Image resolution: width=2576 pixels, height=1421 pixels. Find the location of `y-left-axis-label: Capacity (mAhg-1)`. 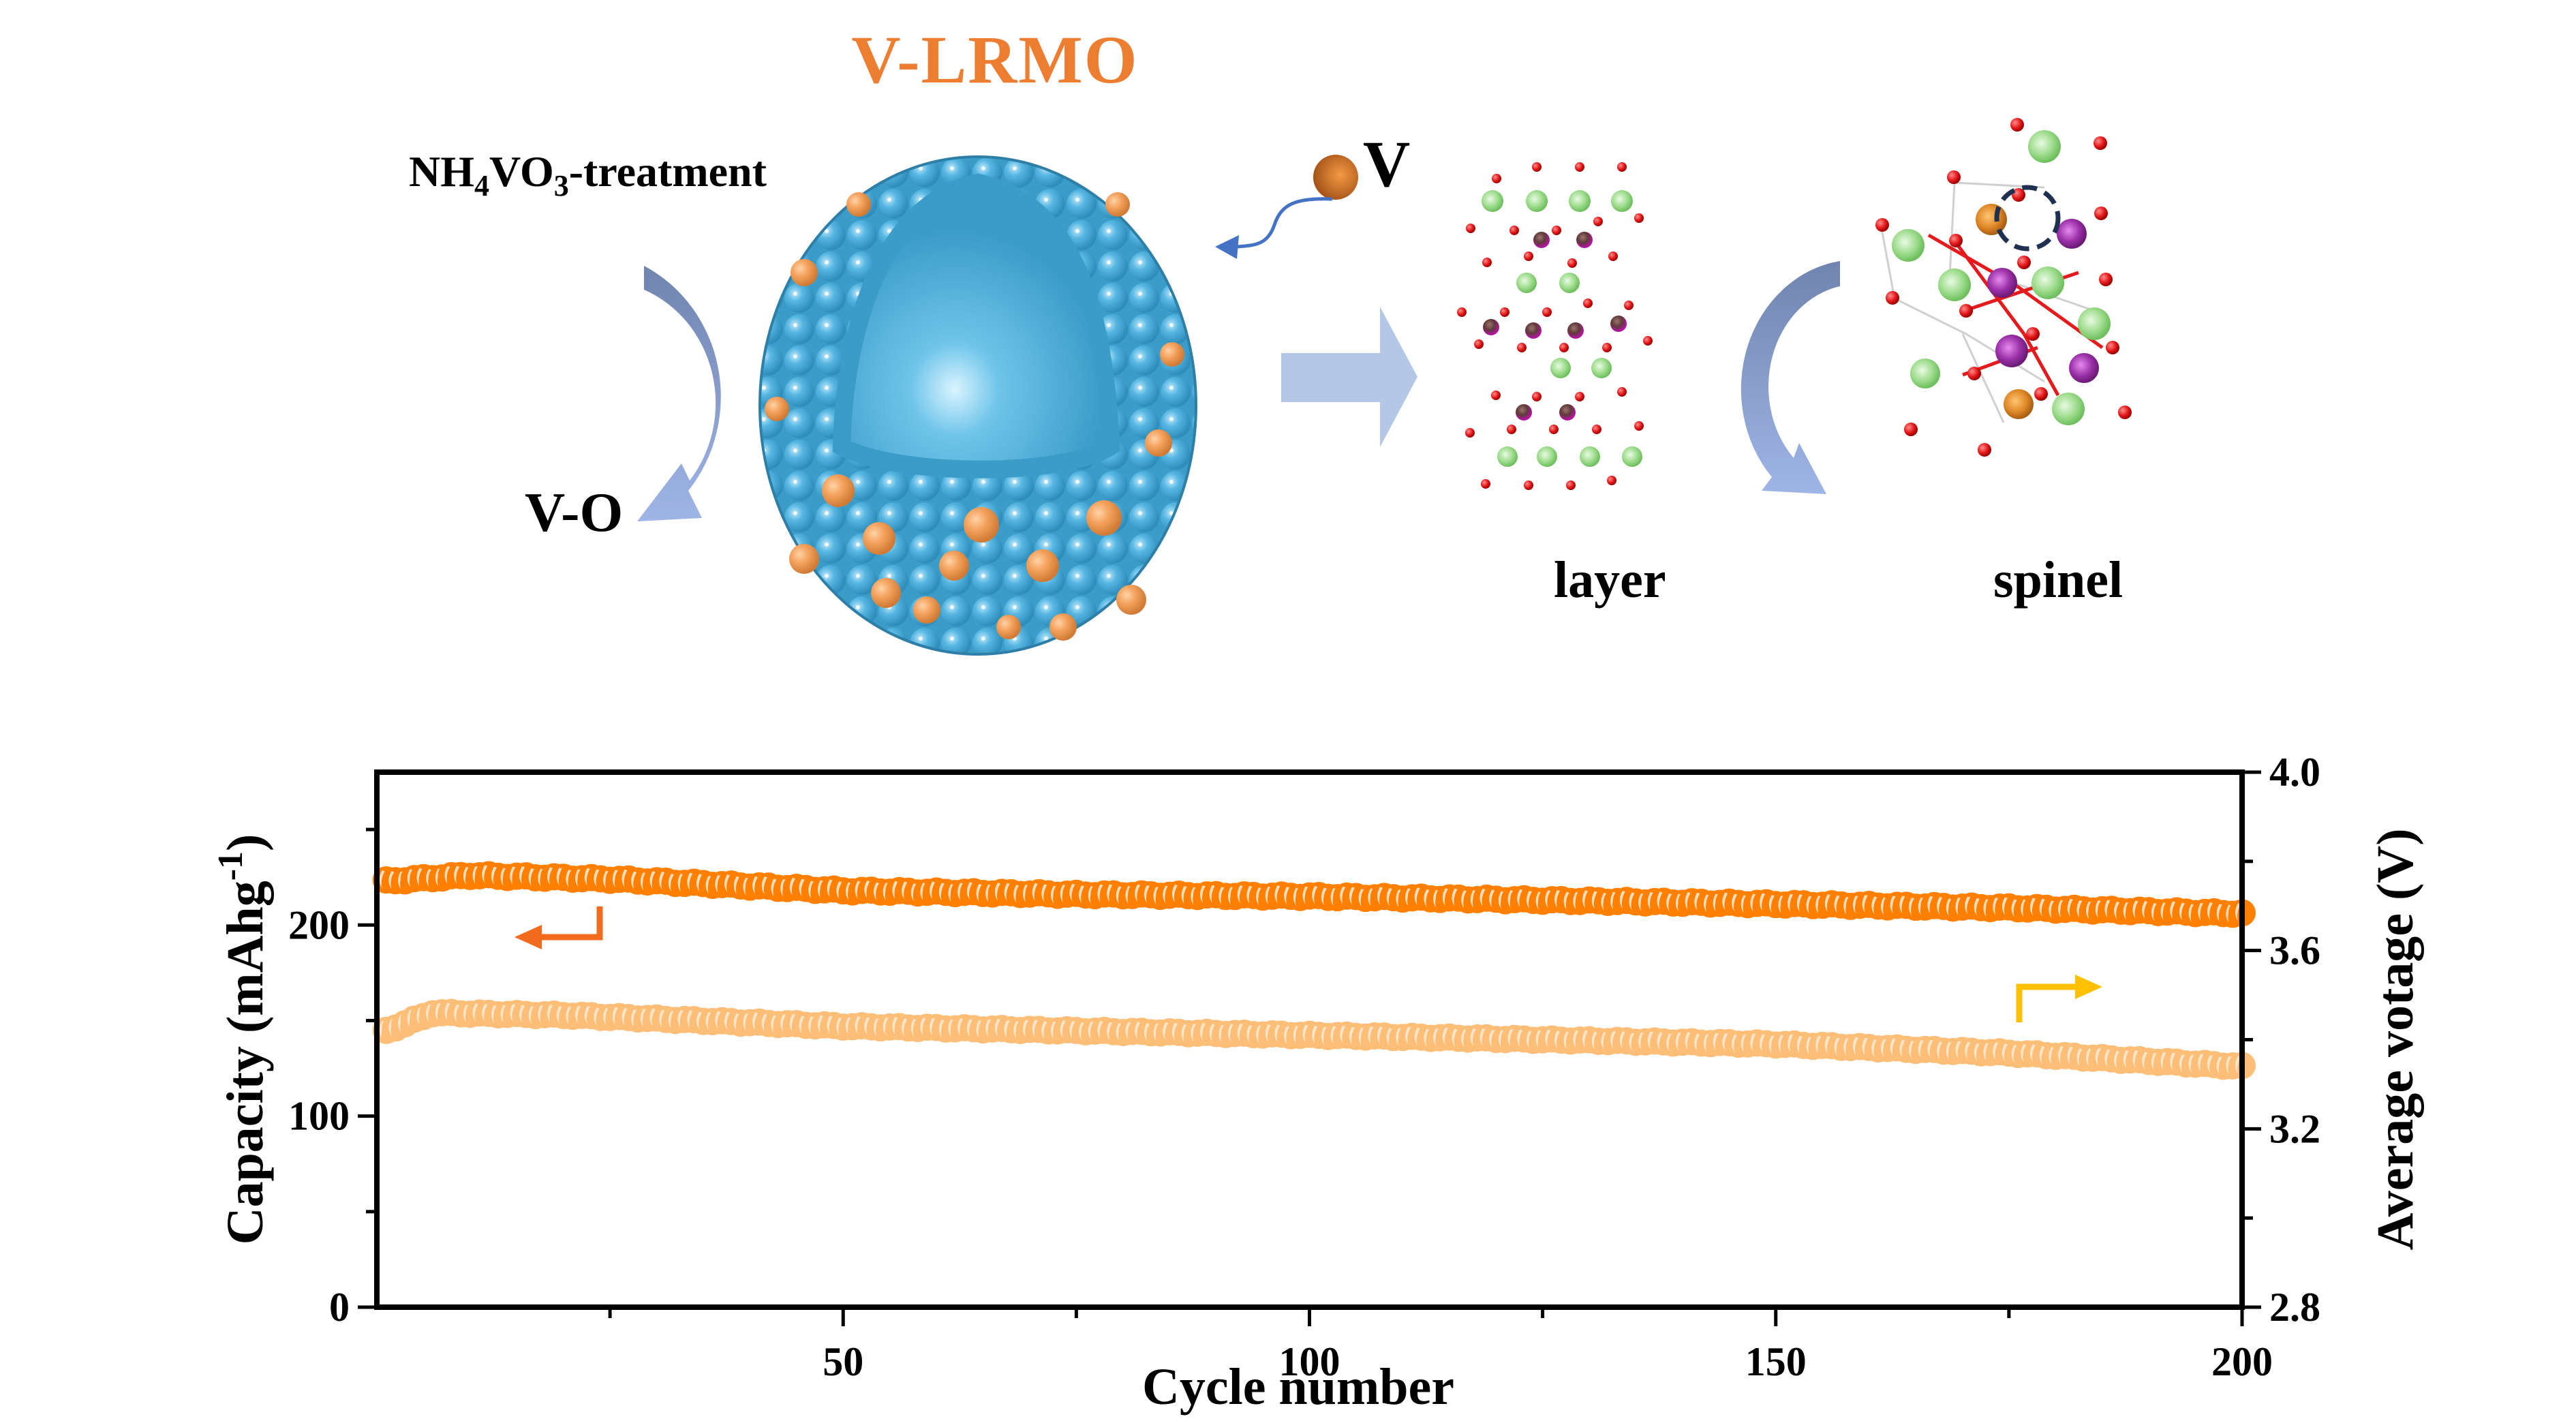

y-left-axis-label: Capacity (mAhg-1) is located at coordinates (243, 1039).